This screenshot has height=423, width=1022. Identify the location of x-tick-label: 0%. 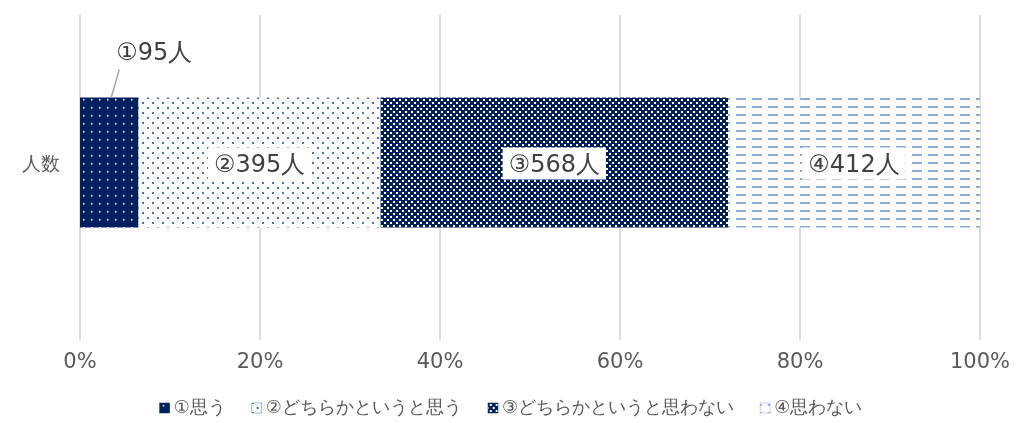
(80, 361).